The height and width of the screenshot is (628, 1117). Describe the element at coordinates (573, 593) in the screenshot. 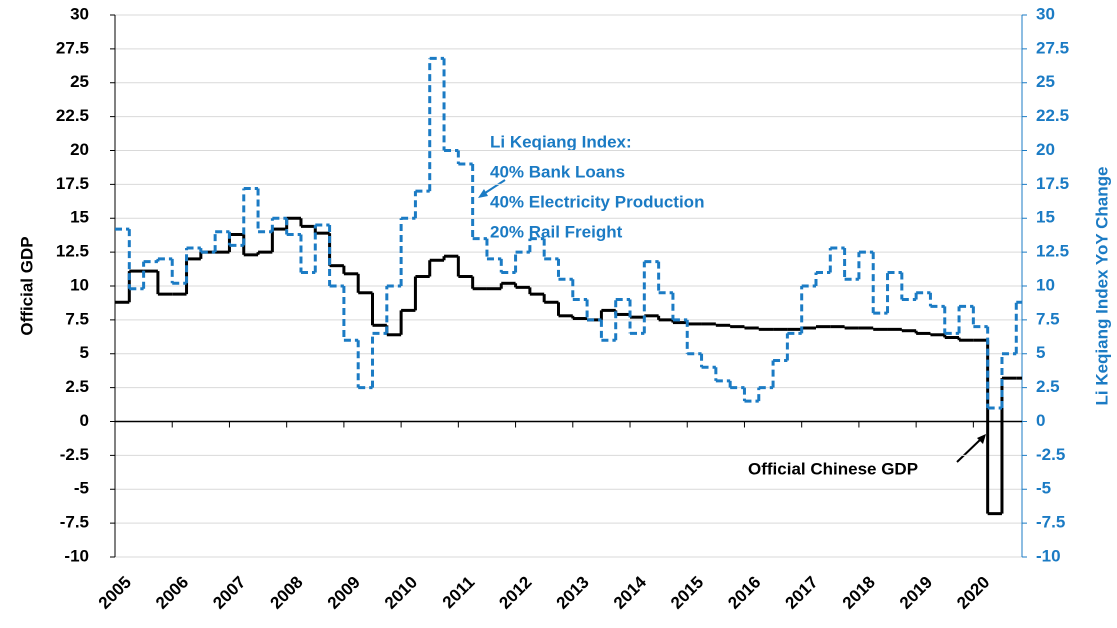

I see `x-tick-label: 2013` at that location.